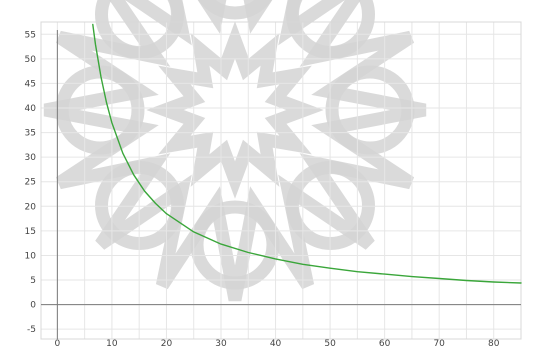 This screenshot has width=541, height=349. I want to click on x-tick-label: 70, so click(439, 344).